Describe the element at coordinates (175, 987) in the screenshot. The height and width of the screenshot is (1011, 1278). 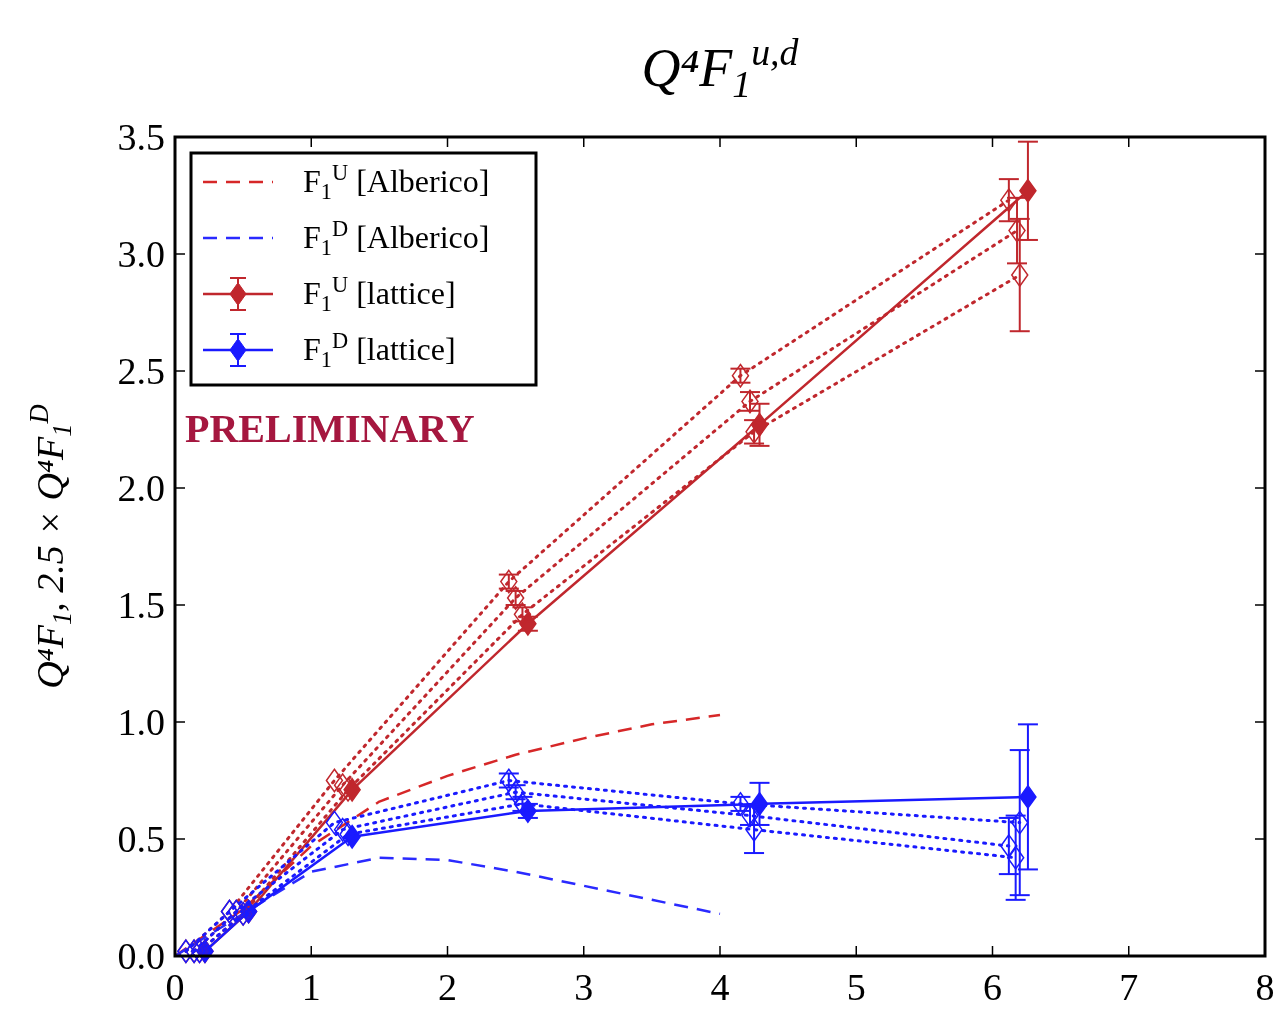
I see `x-tick-label: 0` at that location.